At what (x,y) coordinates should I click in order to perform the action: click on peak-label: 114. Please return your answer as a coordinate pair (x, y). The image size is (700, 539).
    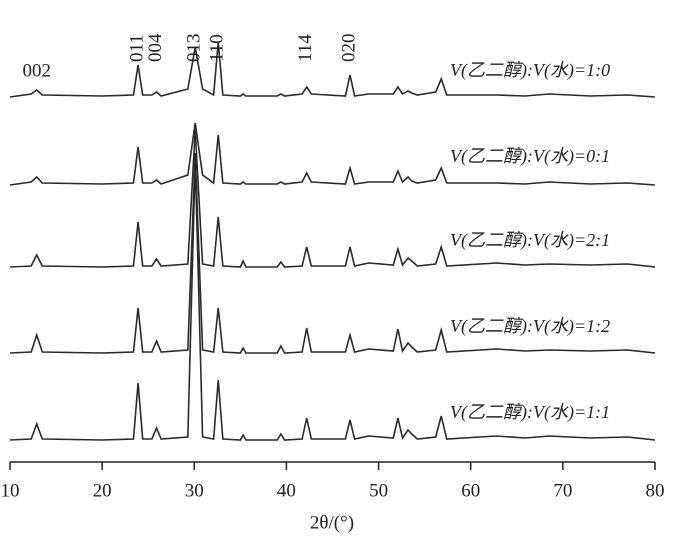
    Looking at the image, I should click on (305, 48).